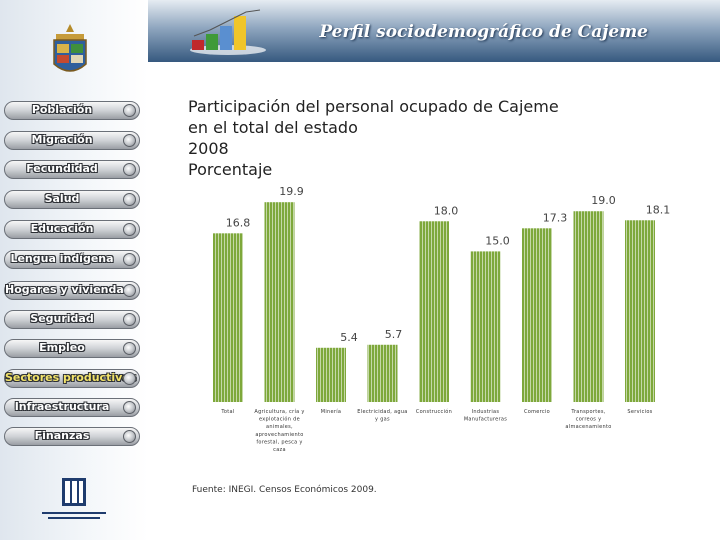 This screenshot has height=540, width=720. I want to click on nav-item-label: Lengua indígena, so click(62, 258).